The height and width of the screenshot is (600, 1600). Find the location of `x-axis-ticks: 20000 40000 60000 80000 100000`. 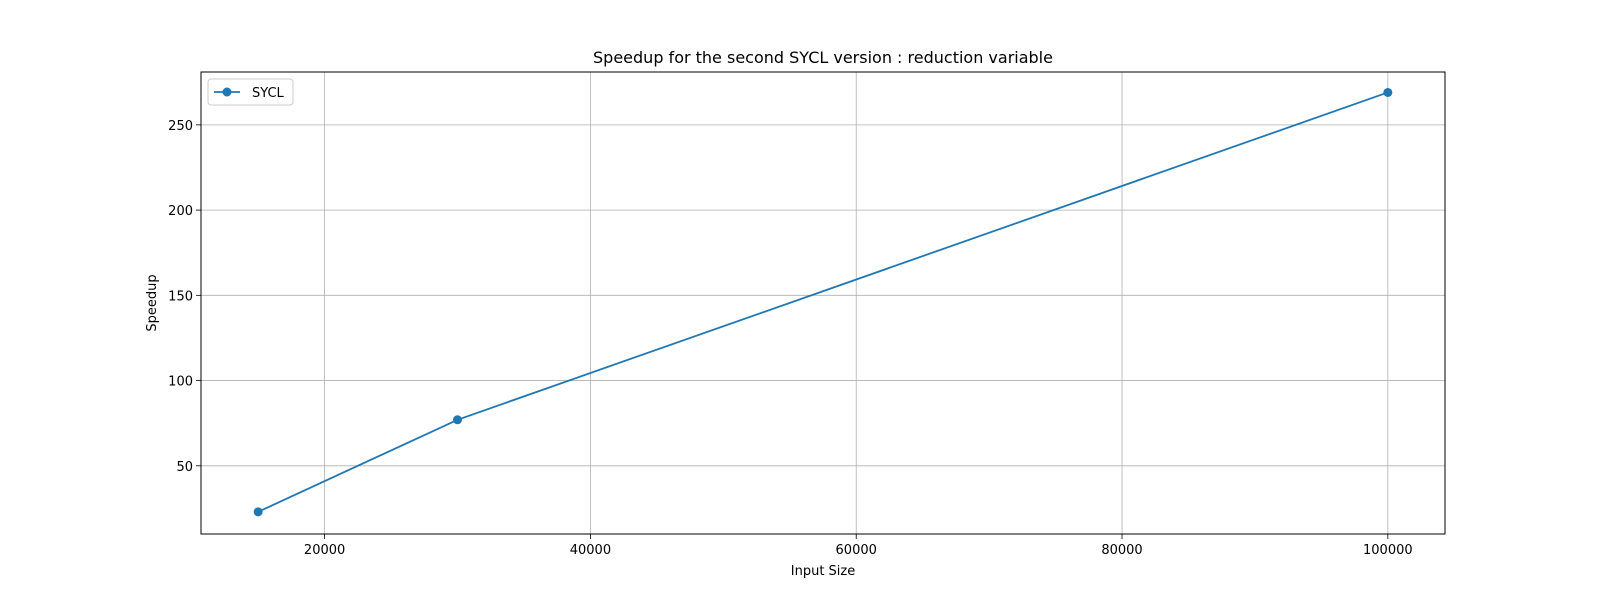

x-axis-ticks: 20000 40000 60000 80000 100000 is located at coordinates (858, 546).